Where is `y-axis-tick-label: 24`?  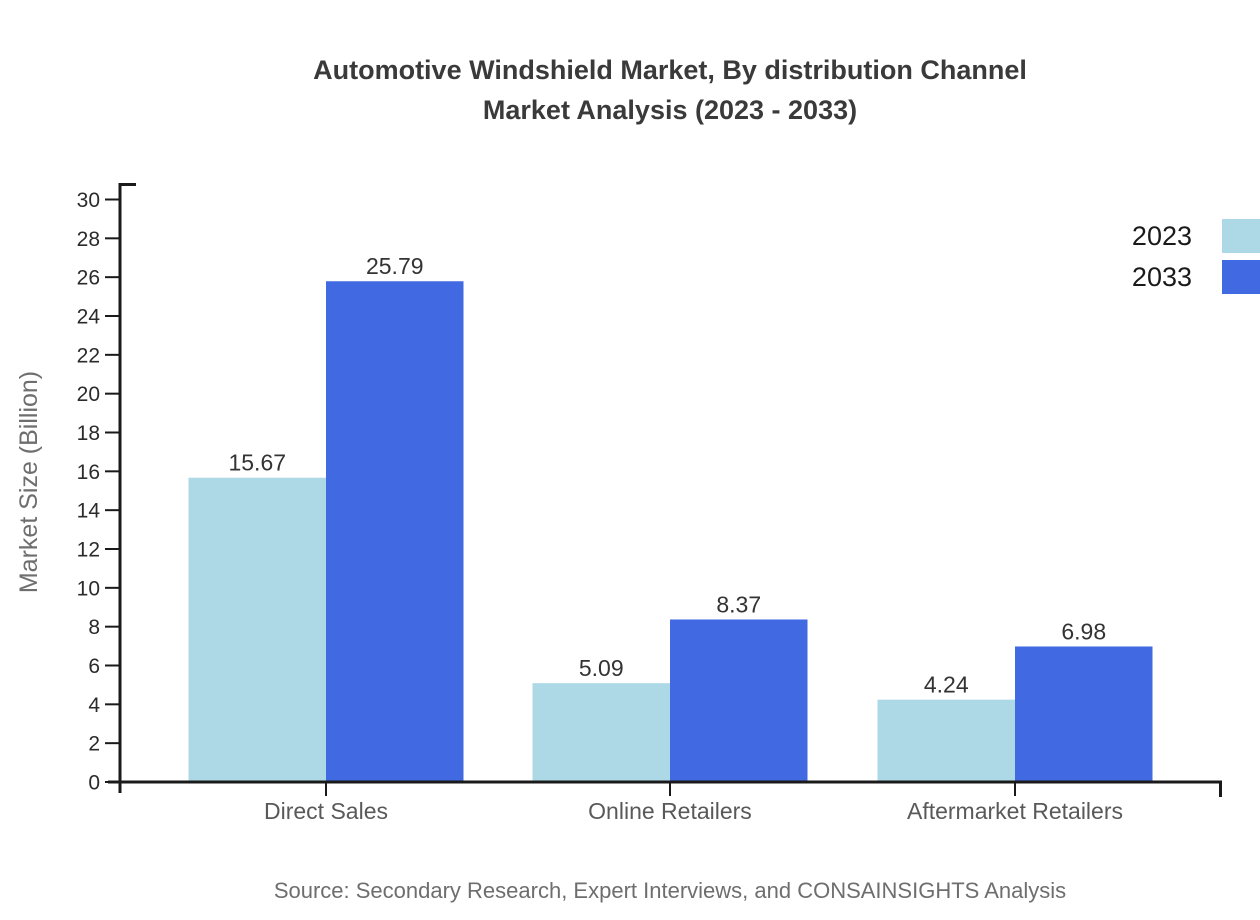 y-axis-tick-label: 24 is located at coordinates (89, 317).